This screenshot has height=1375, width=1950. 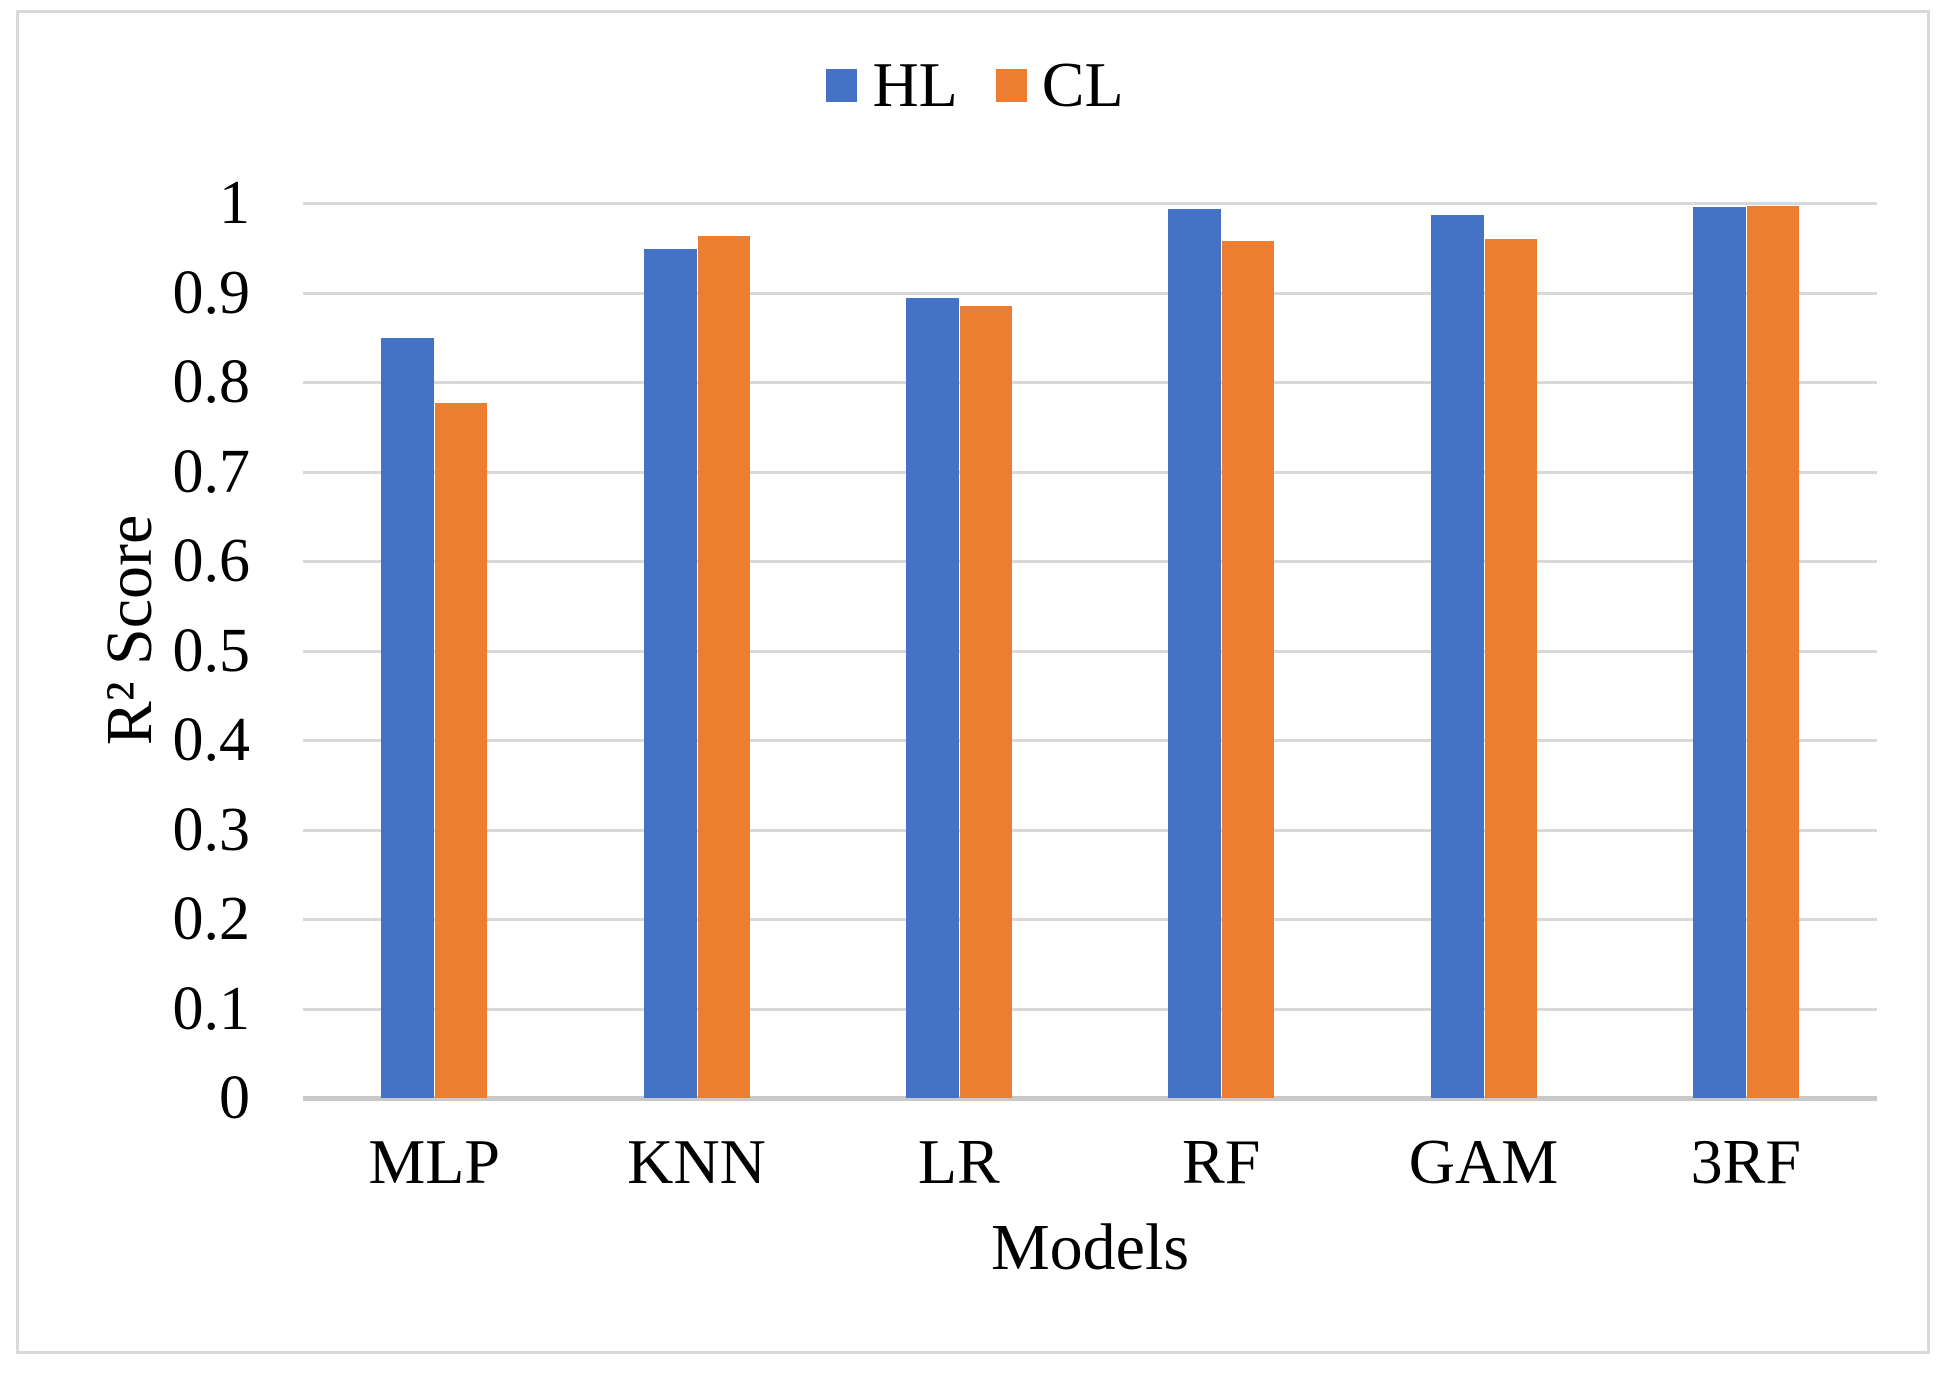 What do you see at coordinates (1090, 1247) in the screenshot?
I see `x-axis-title: Models` at bounding box center [1090, 1247].